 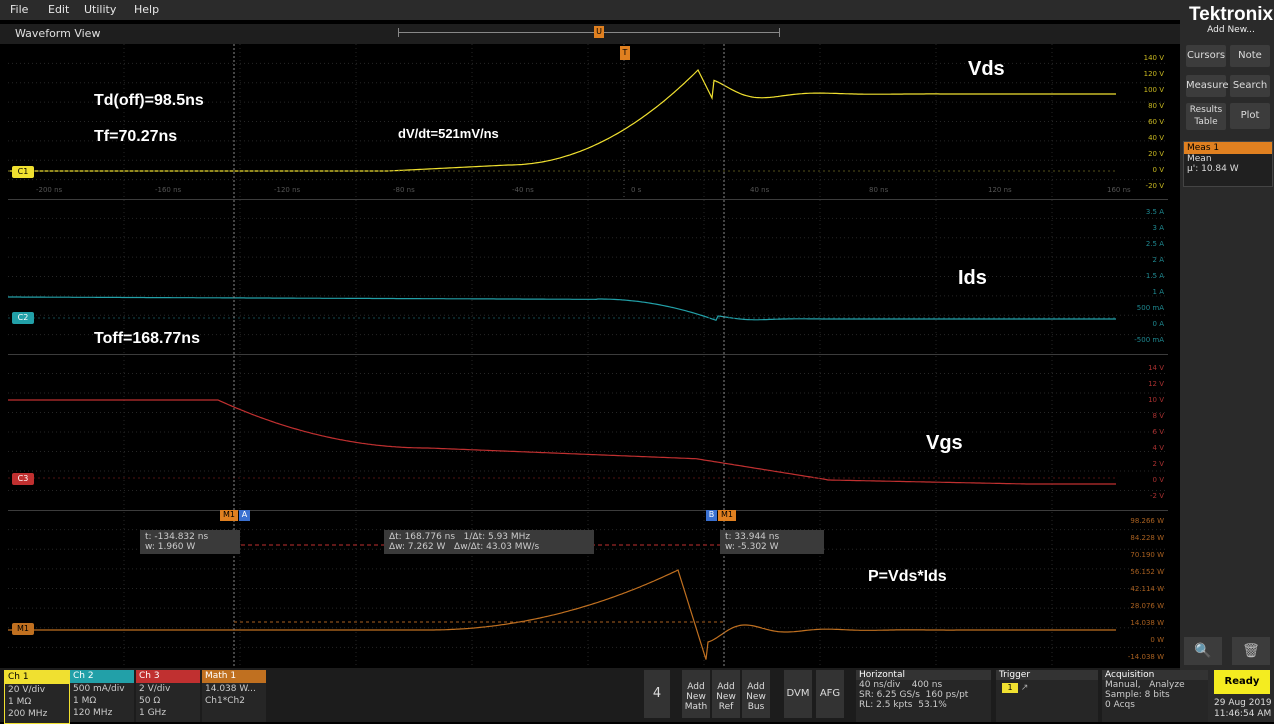 I want to click on channel-badge-4: Math 1 14.038 W... Ch1*Ch2, so click(x=234, y=696).